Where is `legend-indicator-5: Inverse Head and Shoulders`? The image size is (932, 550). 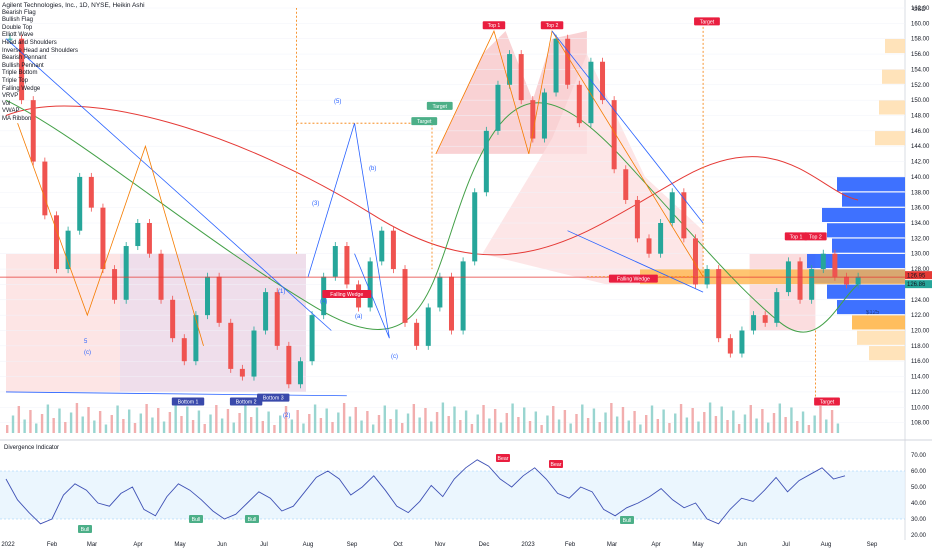
legend-indicator-5: Inverse Head and Shoulders is located at coordinates (40, 50).